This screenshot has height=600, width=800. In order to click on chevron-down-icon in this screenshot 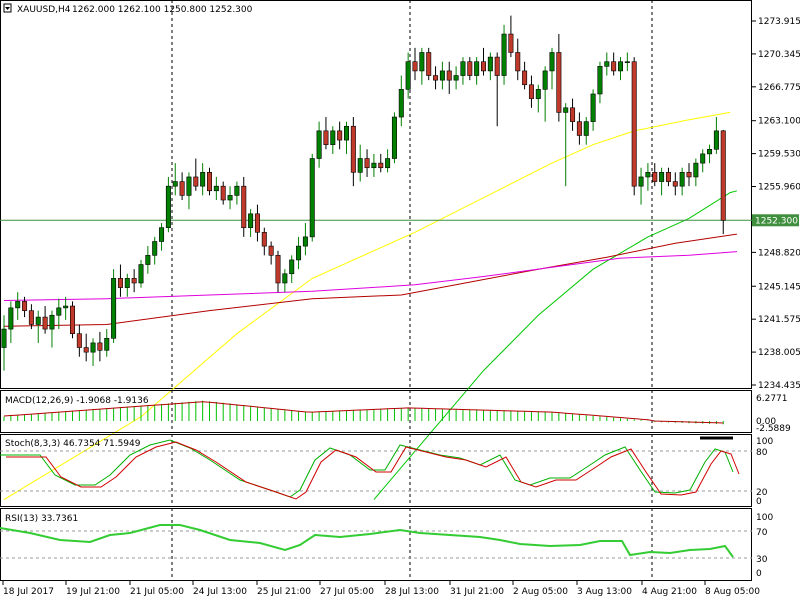, I will do `click(7, 8)`.